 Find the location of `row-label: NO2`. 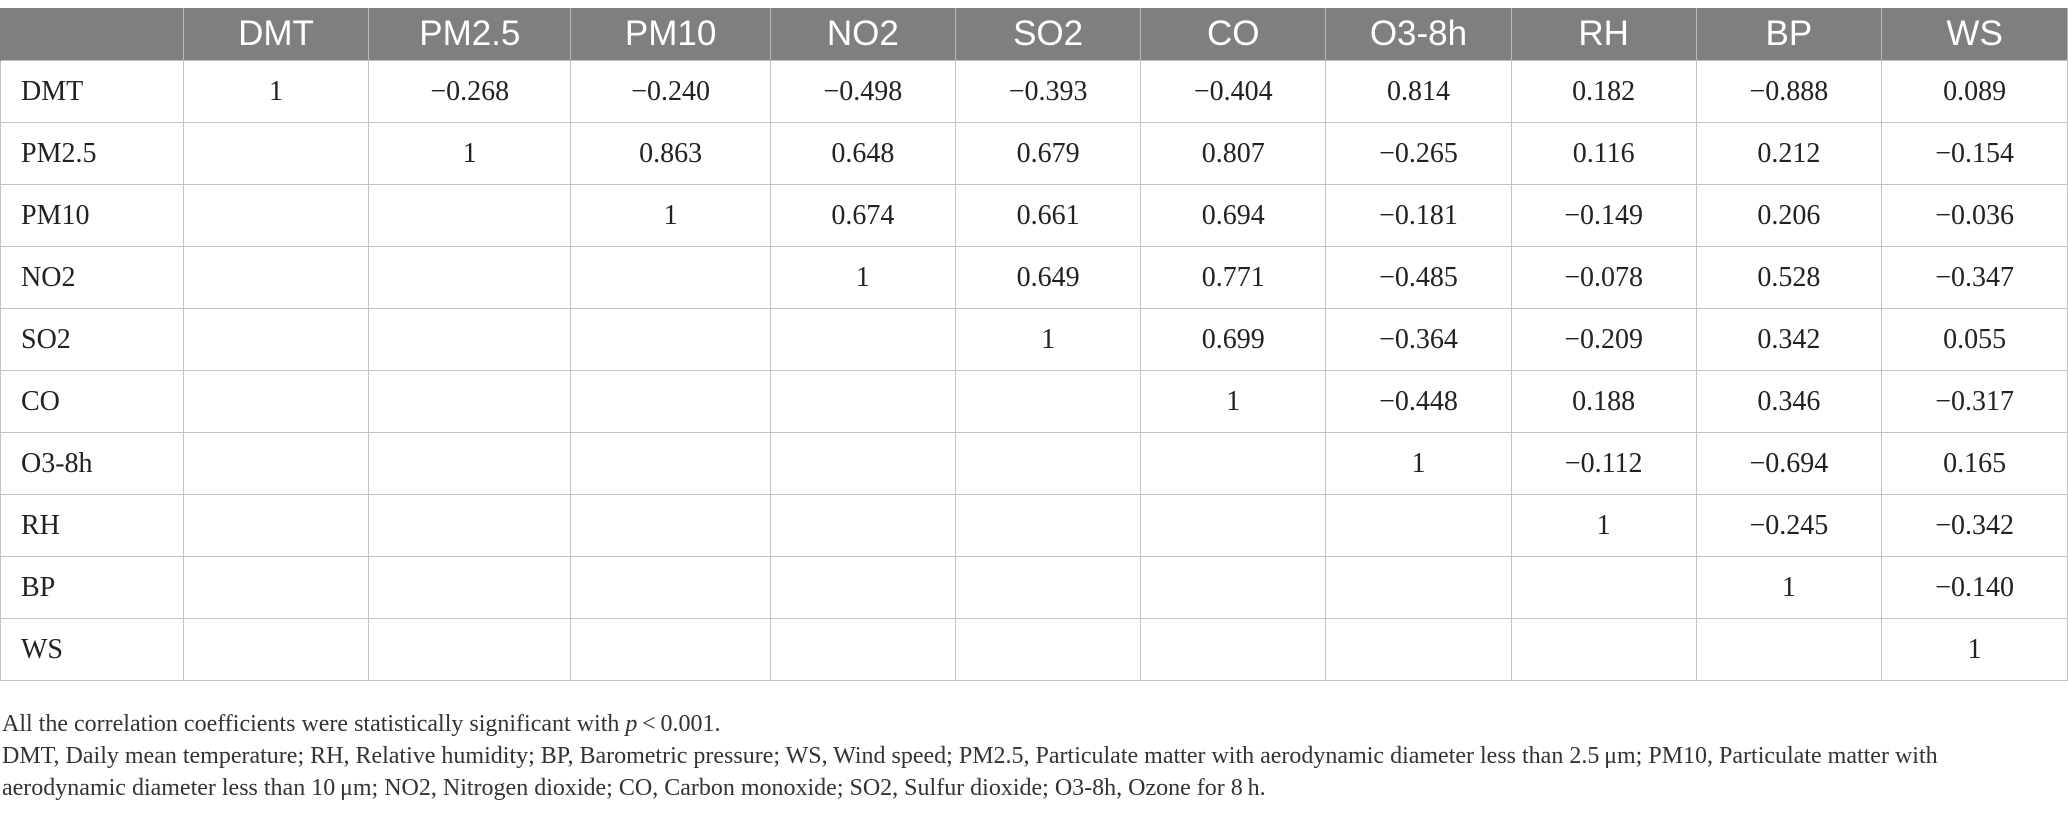

row-label: NO2 is located at coordinates (92, 277).